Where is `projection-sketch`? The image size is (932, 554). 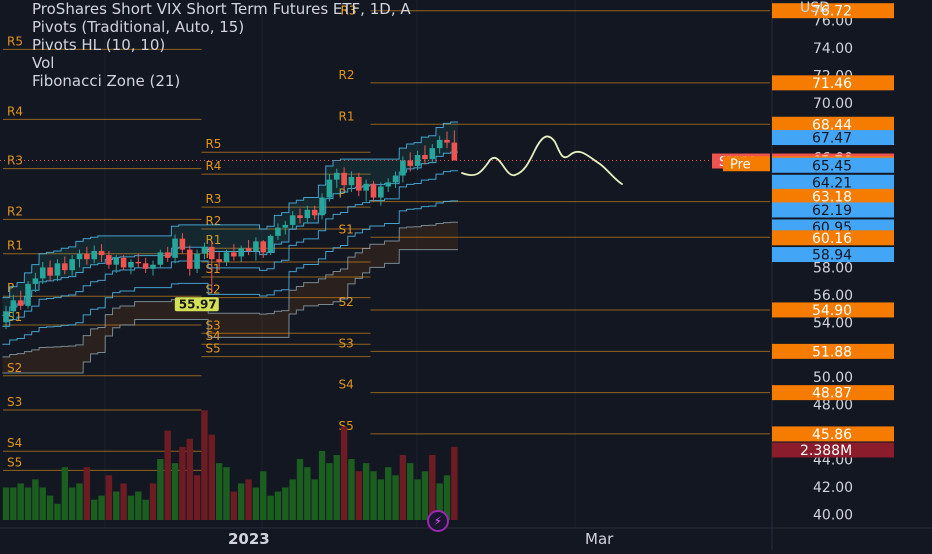 projection-sketch is located at coordinates (542, 160).